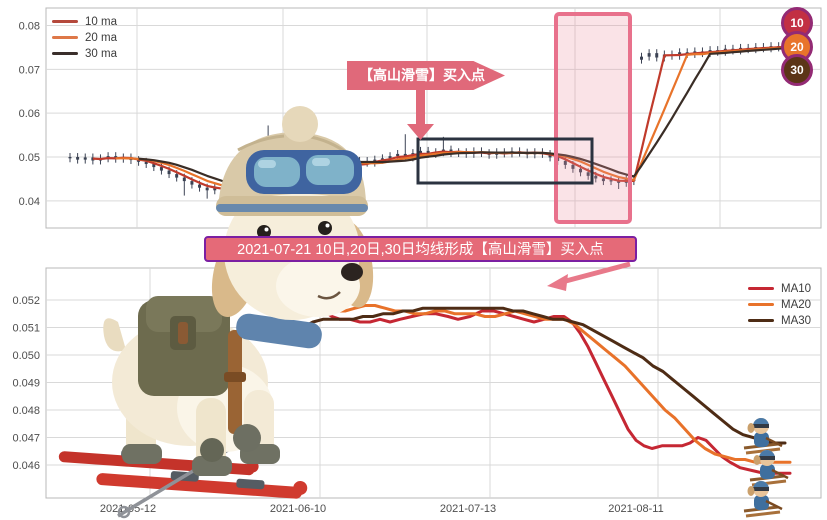 Image resolution: width=827 pixels, height=520 pixels. I want to click on legend-label: 30 ma, so click(101, 53).